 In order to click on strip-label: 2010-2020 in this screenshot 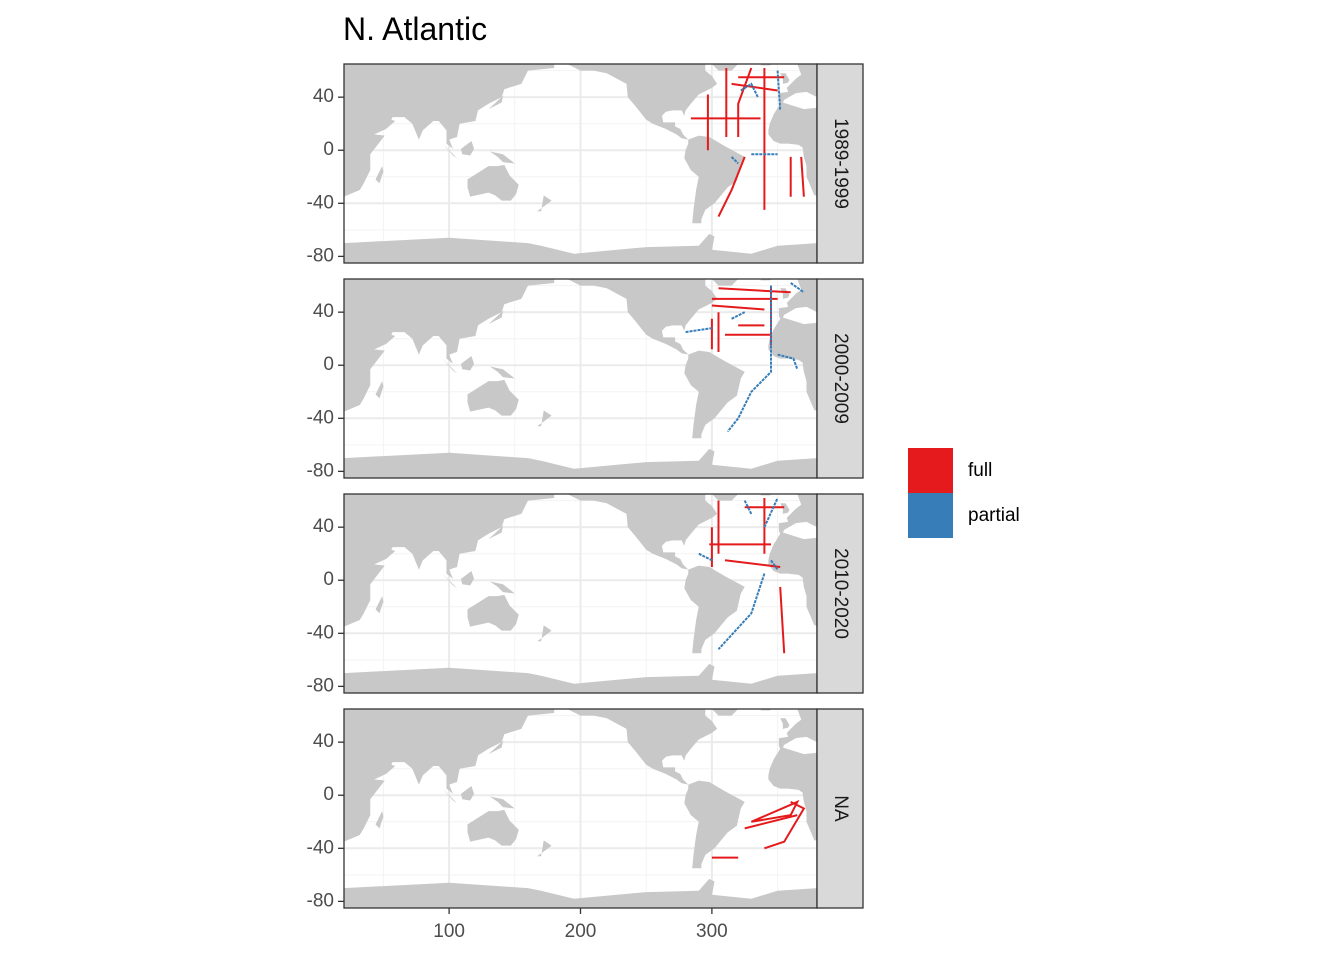, I will do `click(840, 593)`.